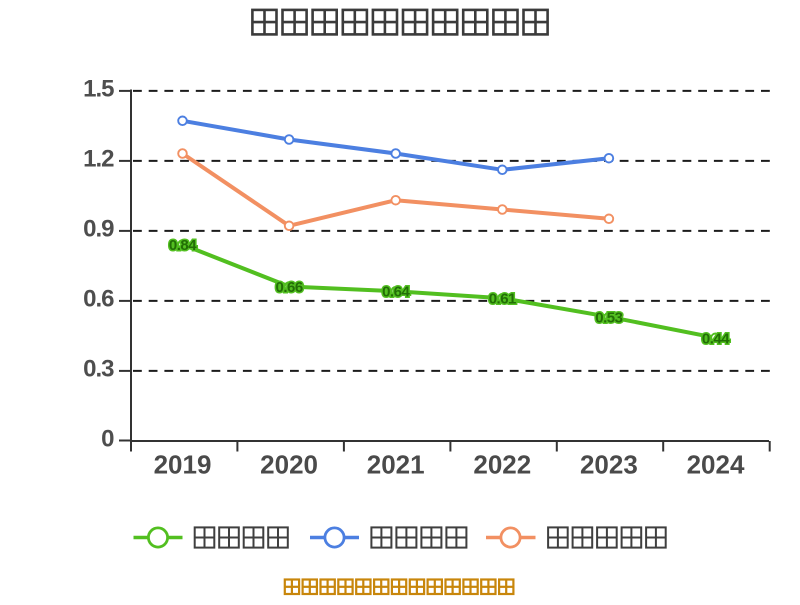 Image resolution: width=800 pixels, height=605 pixels. Describe the element at coordinates (98, 89) in the screenshot. I see `svg-text: 1.5` at that location.